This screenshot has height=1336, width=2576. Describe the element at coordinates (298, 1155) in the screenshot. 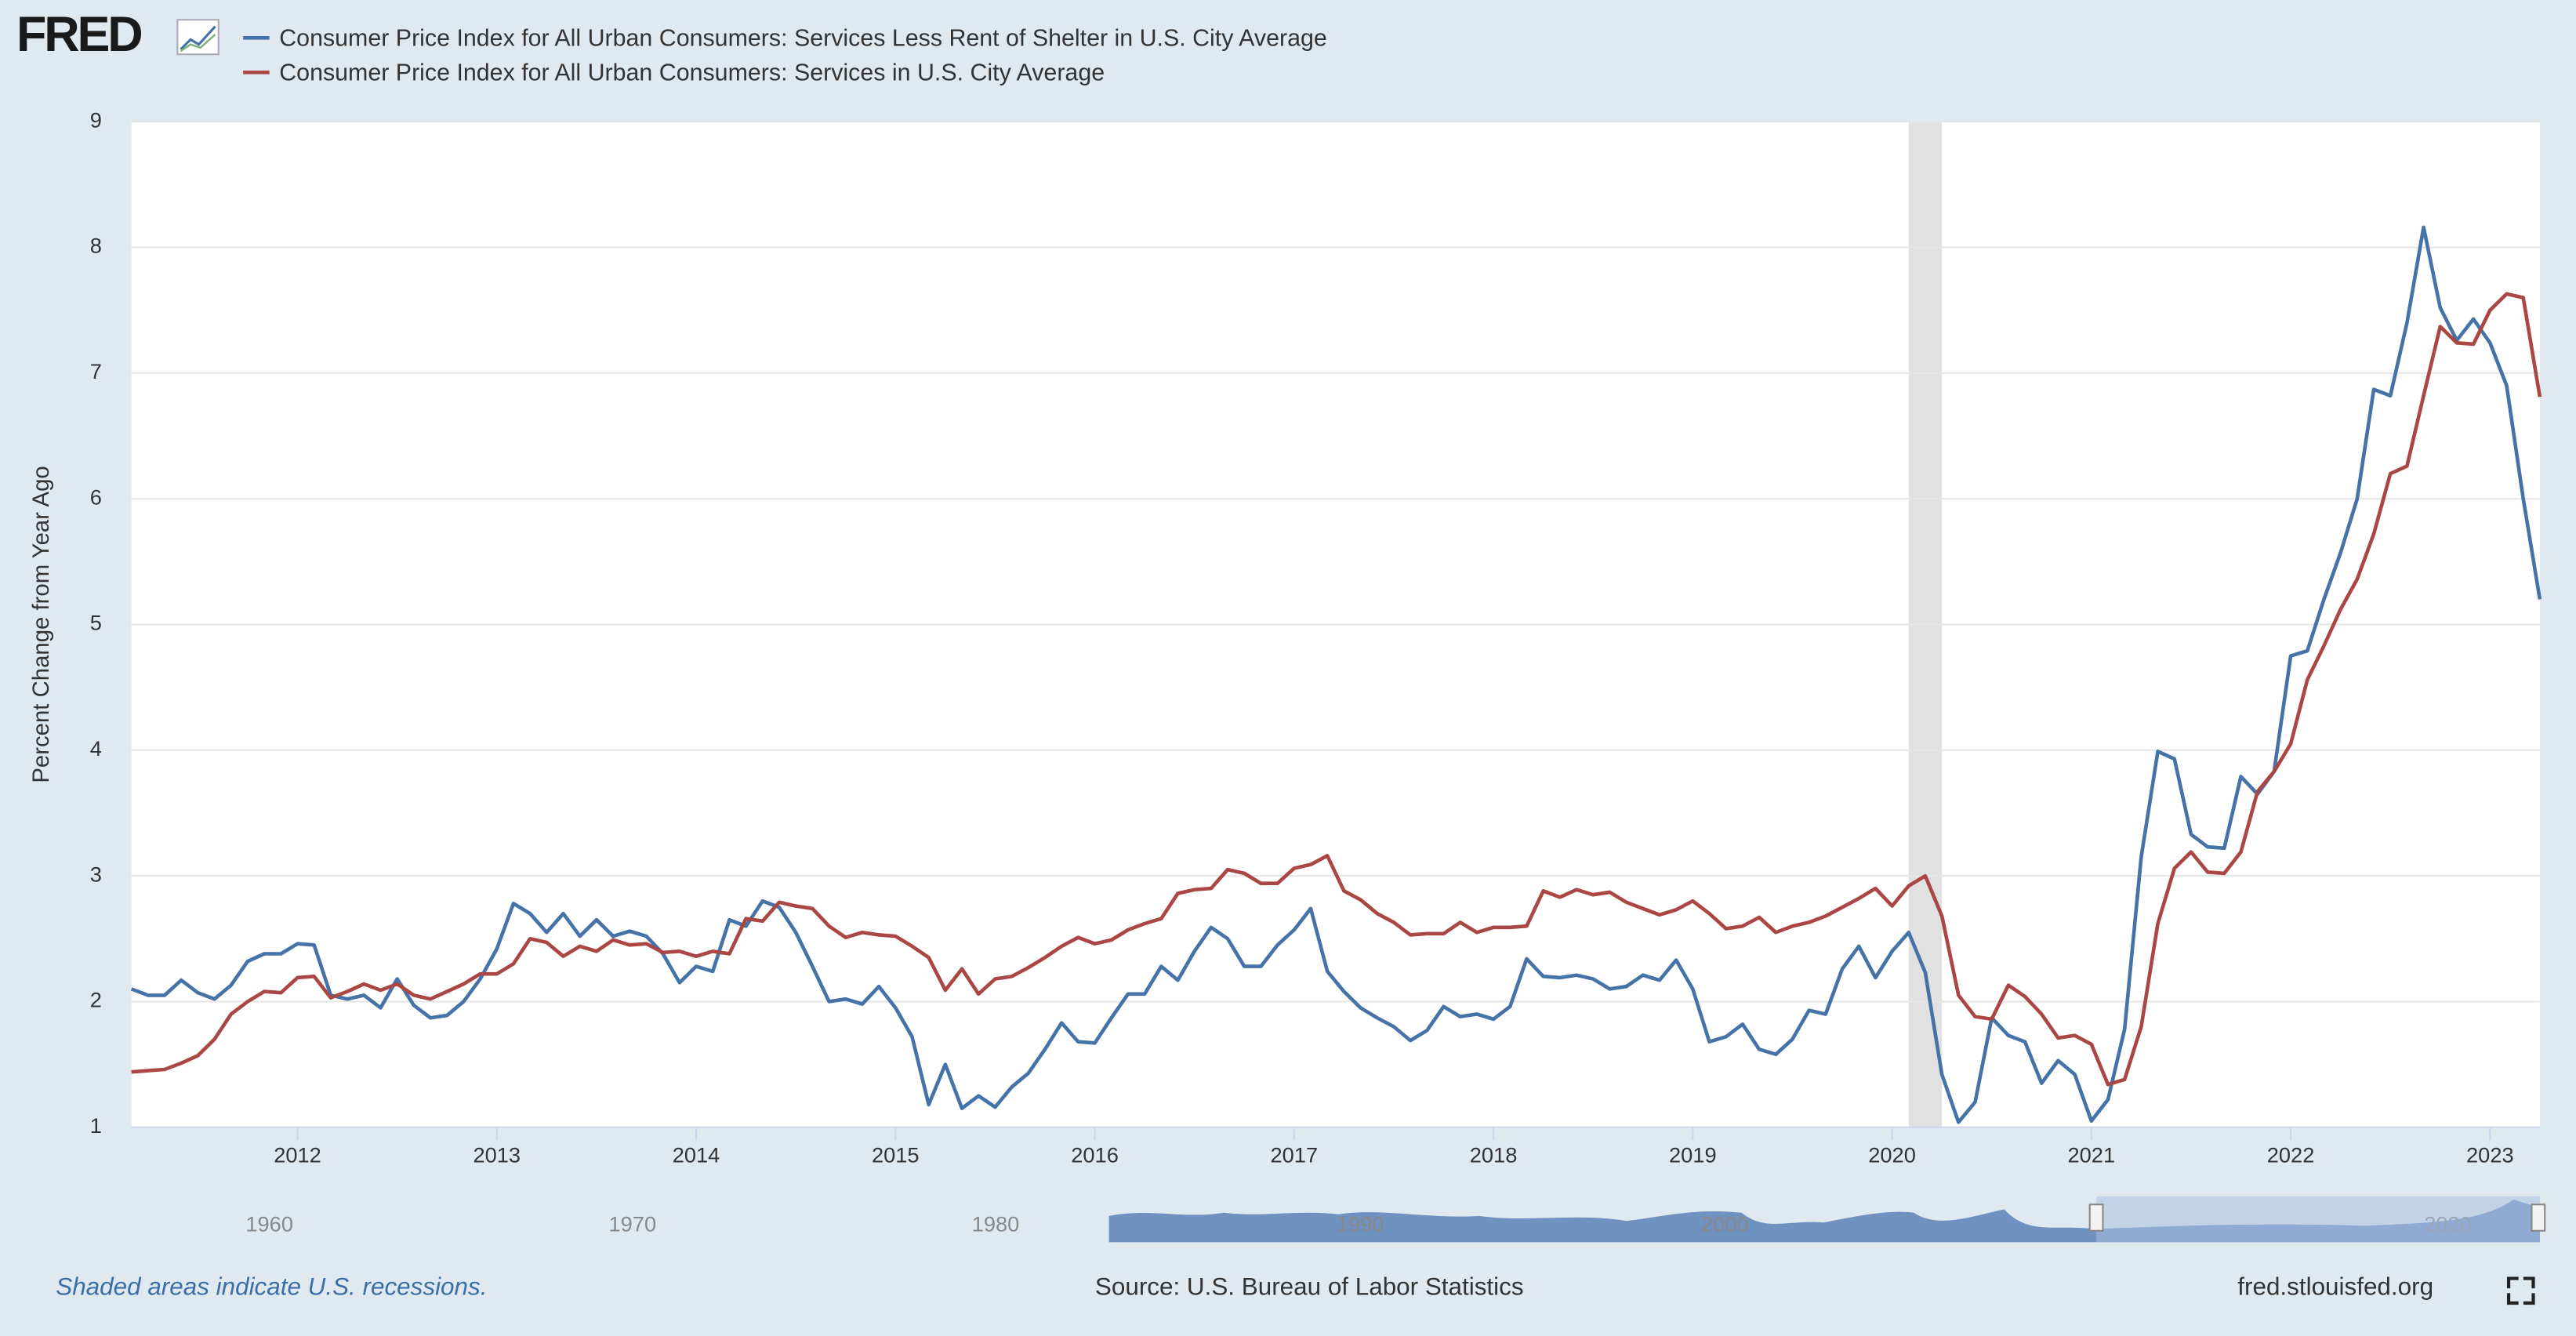

I see `x-tick-label: 2012` at that location.